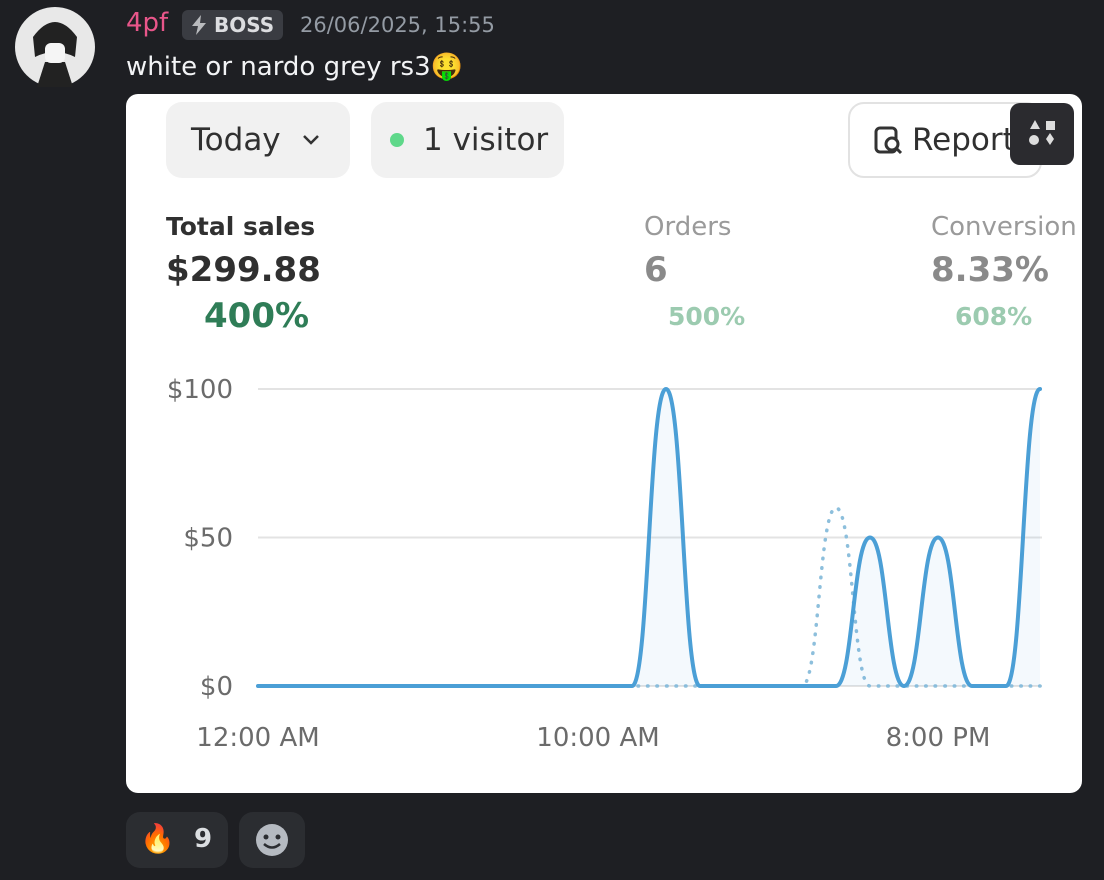 This screenshot has height=880, width=1104. What do you see at coordinates (216, 687) in the screenshot?
I see `y-tick-label: $0` at bounding box center [216, 687].